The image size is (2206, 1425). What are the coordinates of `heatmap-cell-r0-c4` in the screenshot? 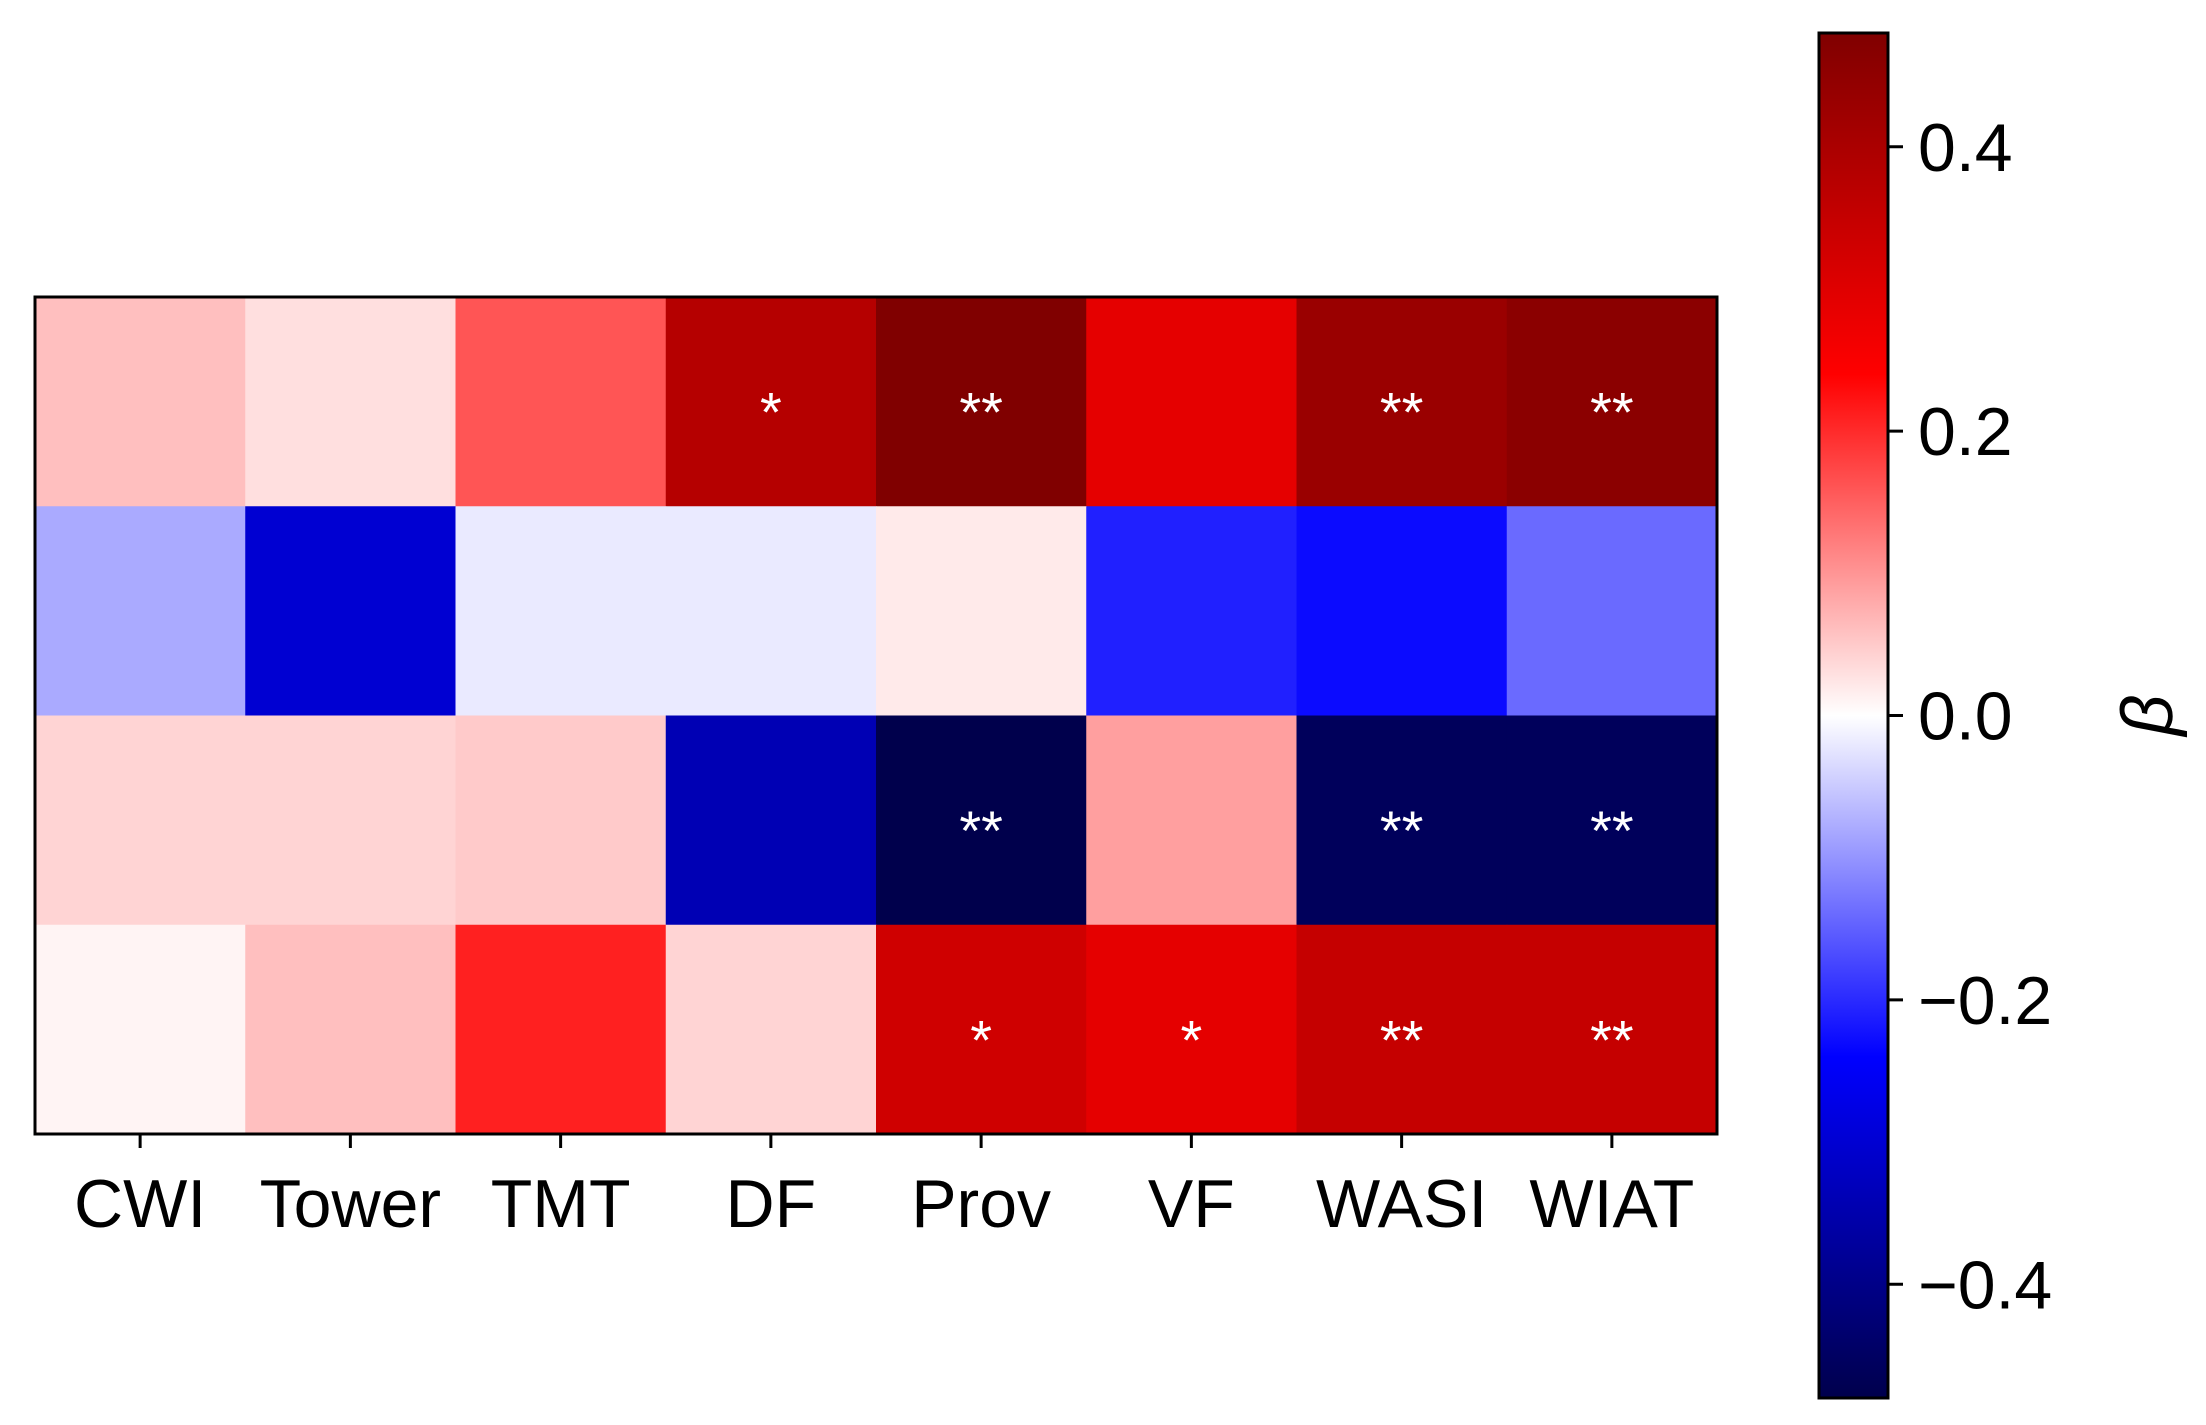 It's located at (981, 402).